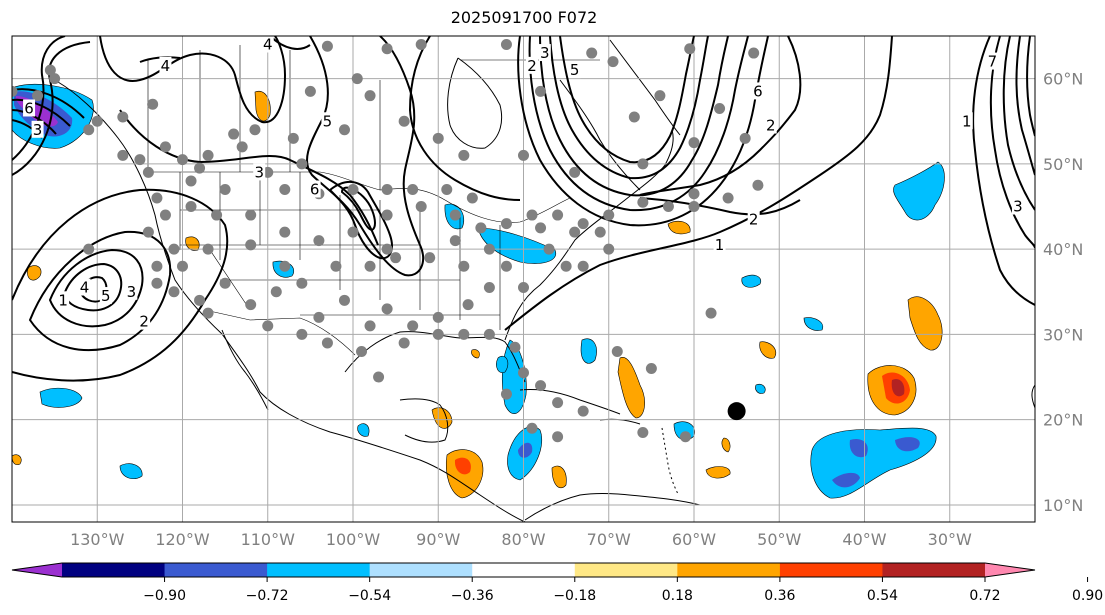 This screenshot has height=615, width=1105. I want to click on hudson-bay, so click(475, 103).